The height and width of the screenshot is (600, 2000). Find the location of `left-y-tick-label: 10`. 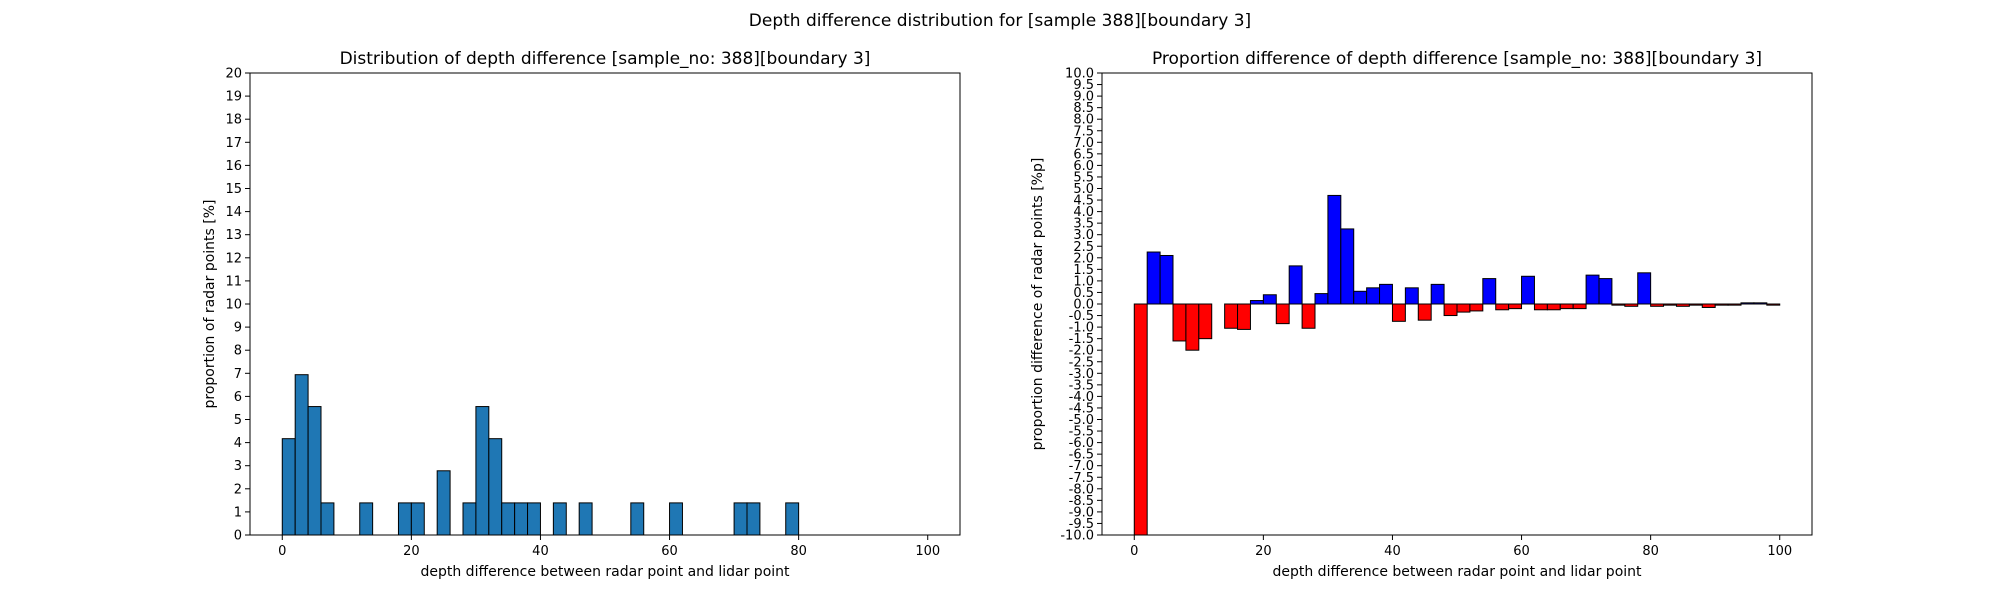

left-y-tick-label: 10 is located at coordinates (233, 305).